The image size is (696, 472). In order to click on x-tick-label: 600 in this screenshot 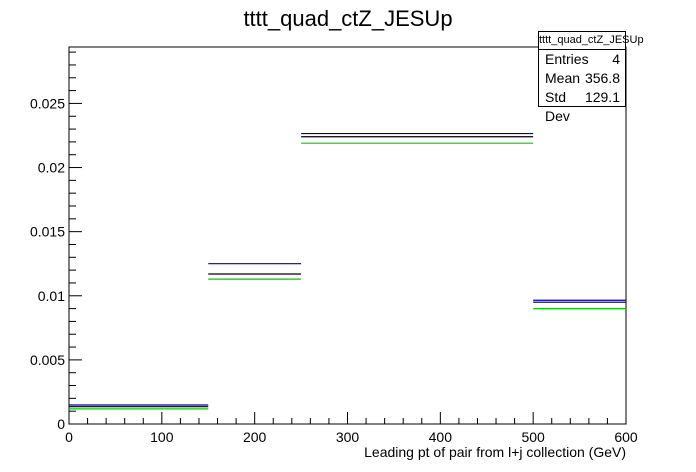, I will do `click(626, 437)`.